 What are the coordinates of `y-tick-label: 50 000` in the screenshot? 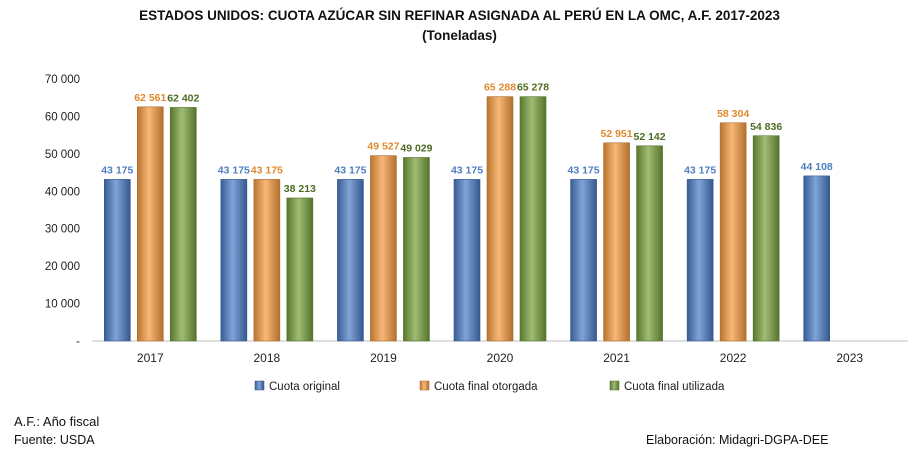 It's located at (62, 155).